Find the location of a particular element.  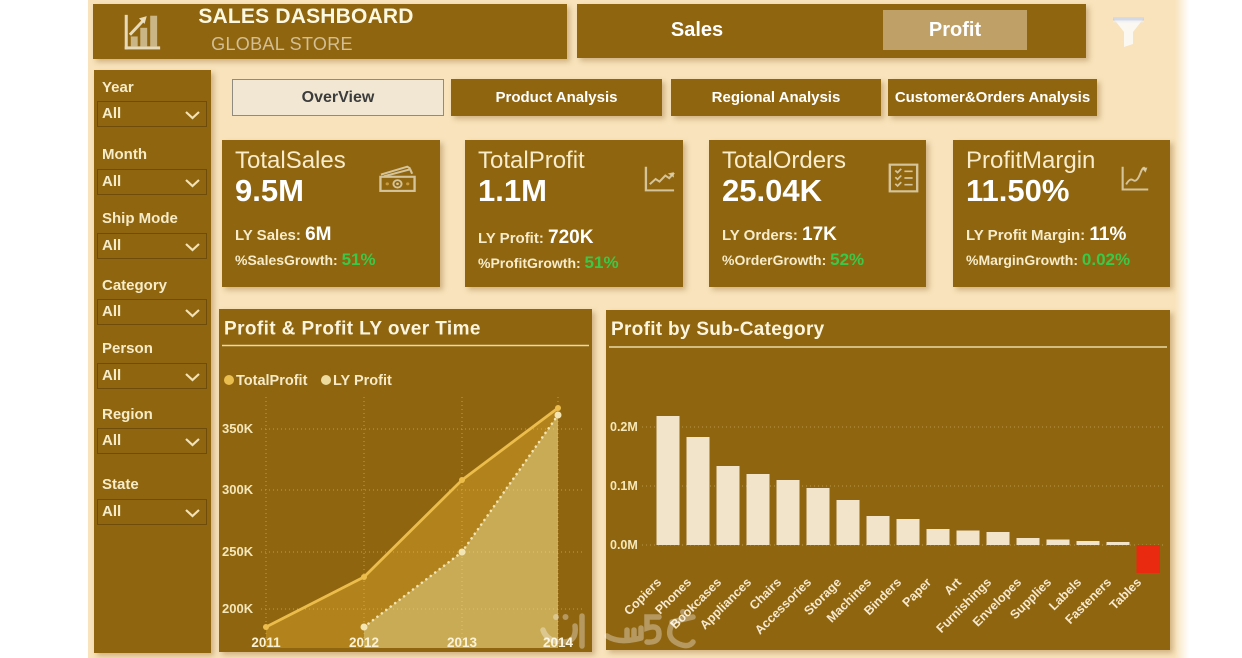

svg-text: 2014 is located at coordinates (558, 642).